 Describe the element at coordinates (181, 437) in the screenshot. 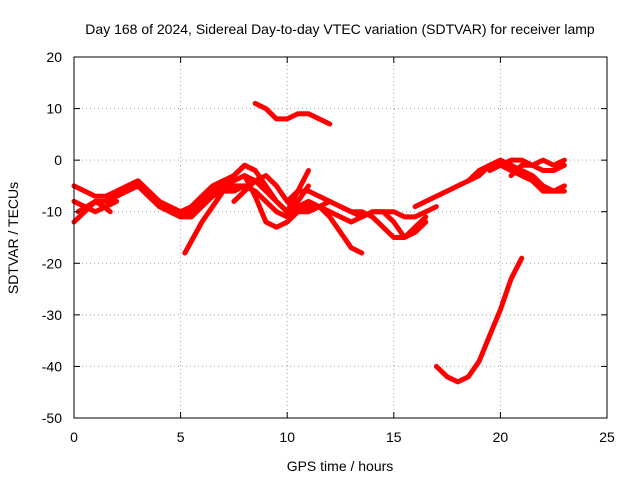

I see `x-tick-label: 5` at that location.